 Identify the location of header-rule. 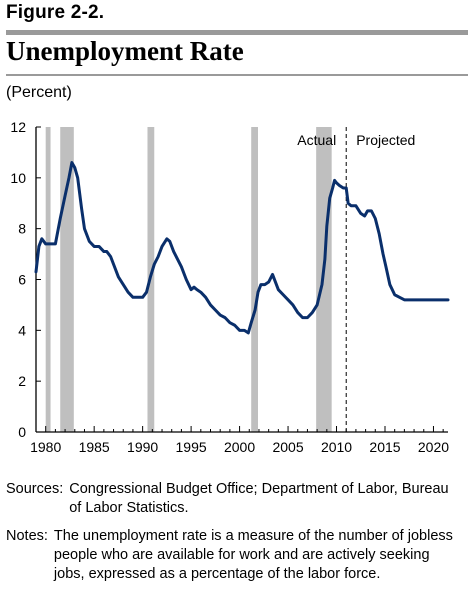
(237, 32).